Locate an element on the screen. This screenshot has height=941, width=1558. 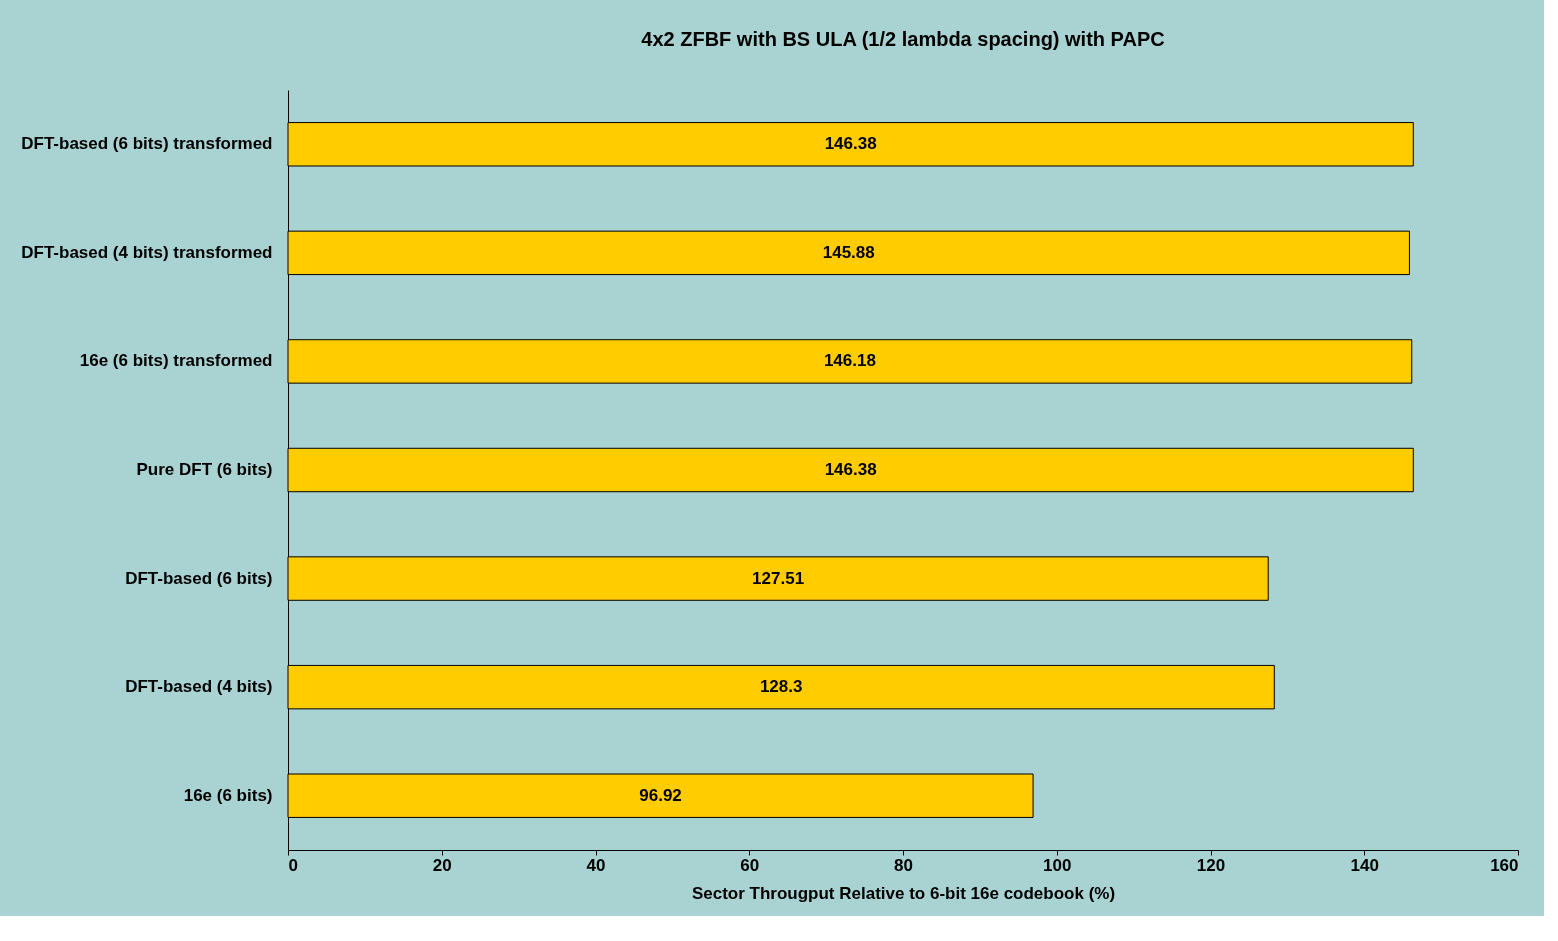
x-tick-label: 20 is located at coordinates (442, 865).